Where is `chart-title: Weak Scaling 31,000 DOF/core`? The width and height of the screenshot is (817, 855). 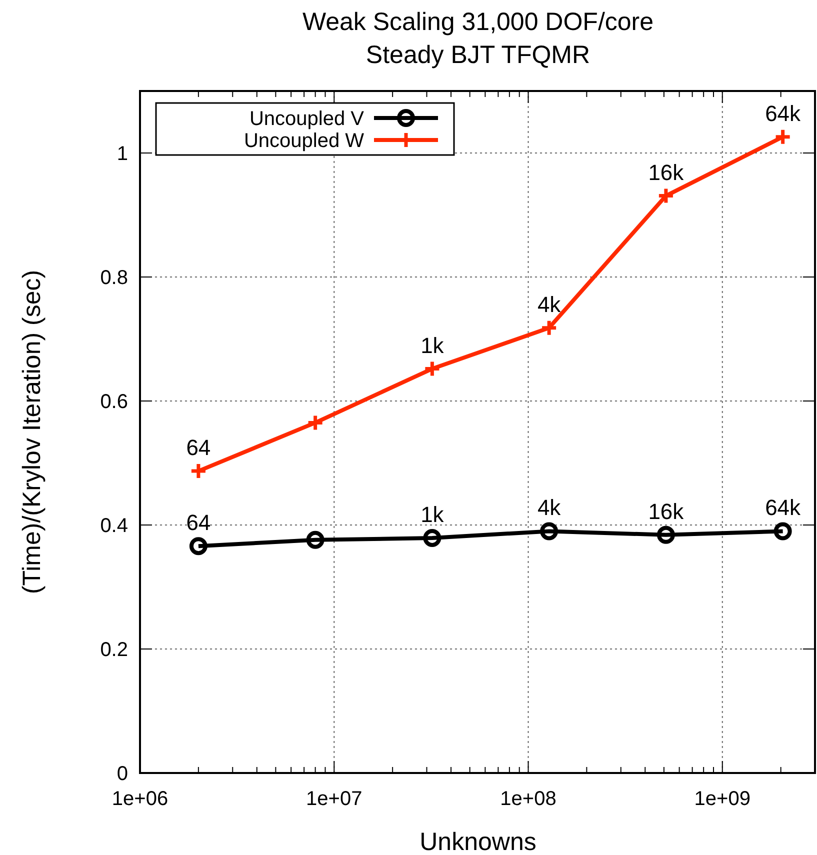
chart-title: Weak Scaling 31,000 DOF/core is located at coordinates (478, 22).